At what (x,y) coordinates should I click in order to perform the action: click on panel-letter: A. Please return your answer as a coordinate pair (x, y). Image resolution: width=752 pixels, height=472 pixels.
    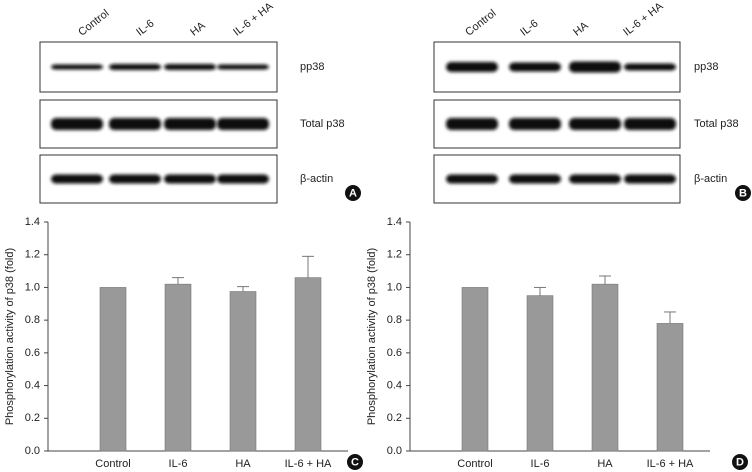
    Looking at the image, I should click on (353, 193).